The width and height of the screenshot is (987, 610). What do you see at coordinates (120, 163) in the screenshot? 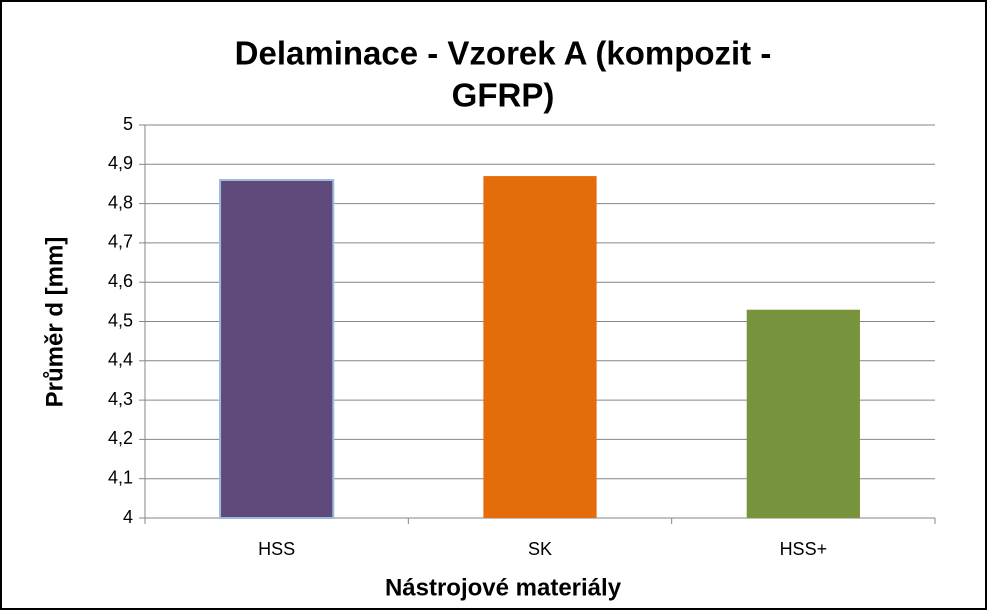
I see `y-tick-label: 4,9` at bounding box center [120, 163].